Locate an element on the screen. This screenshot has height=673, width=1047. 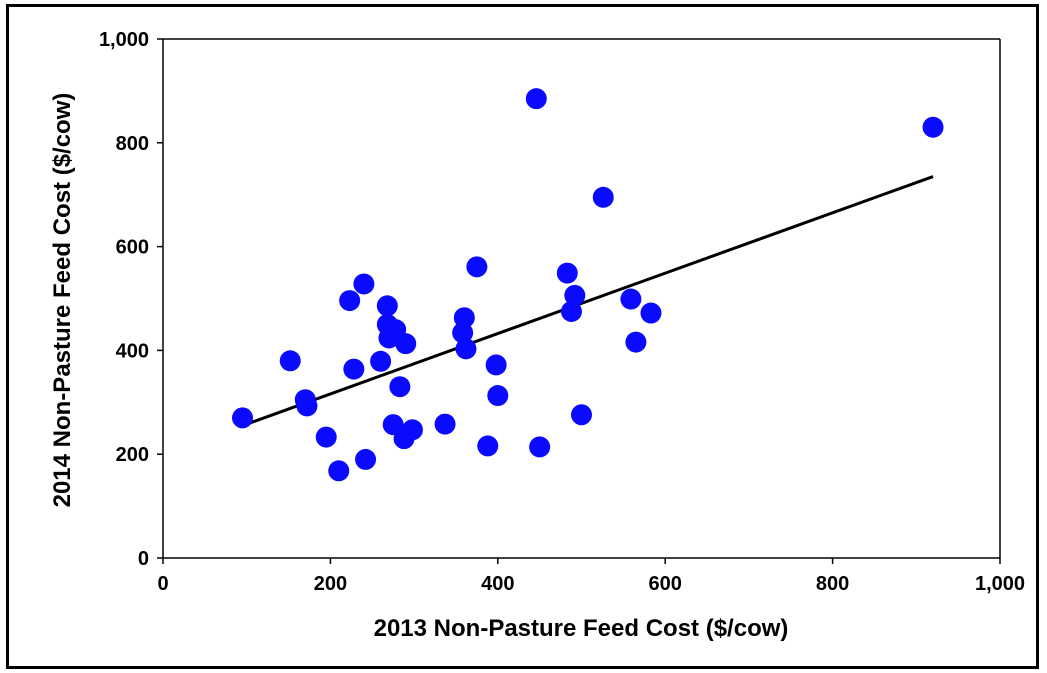
y-axis-title: 2014 Non-Pasture Feed Cost ($/cow) is located at coordinates (62, 300).